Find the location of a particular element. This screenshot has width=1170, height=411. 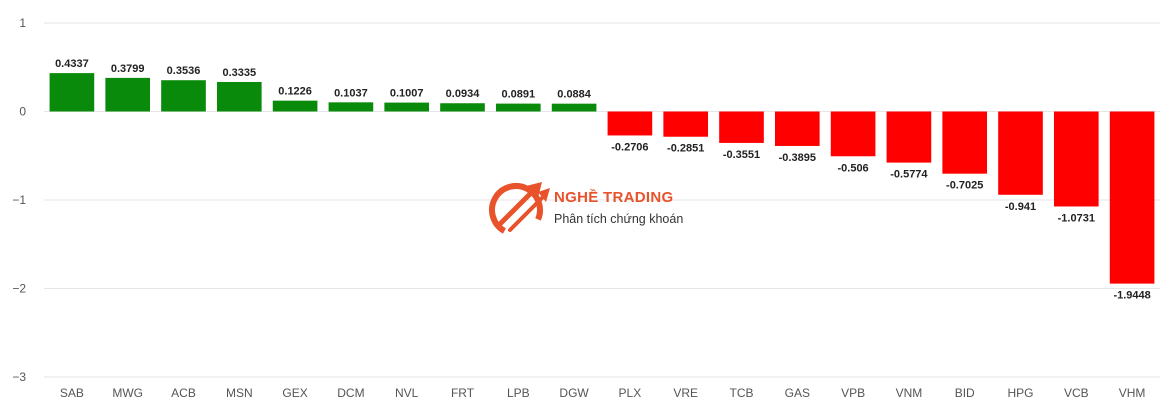

x-tick-label: MSN is located at coordinates (239, 393).